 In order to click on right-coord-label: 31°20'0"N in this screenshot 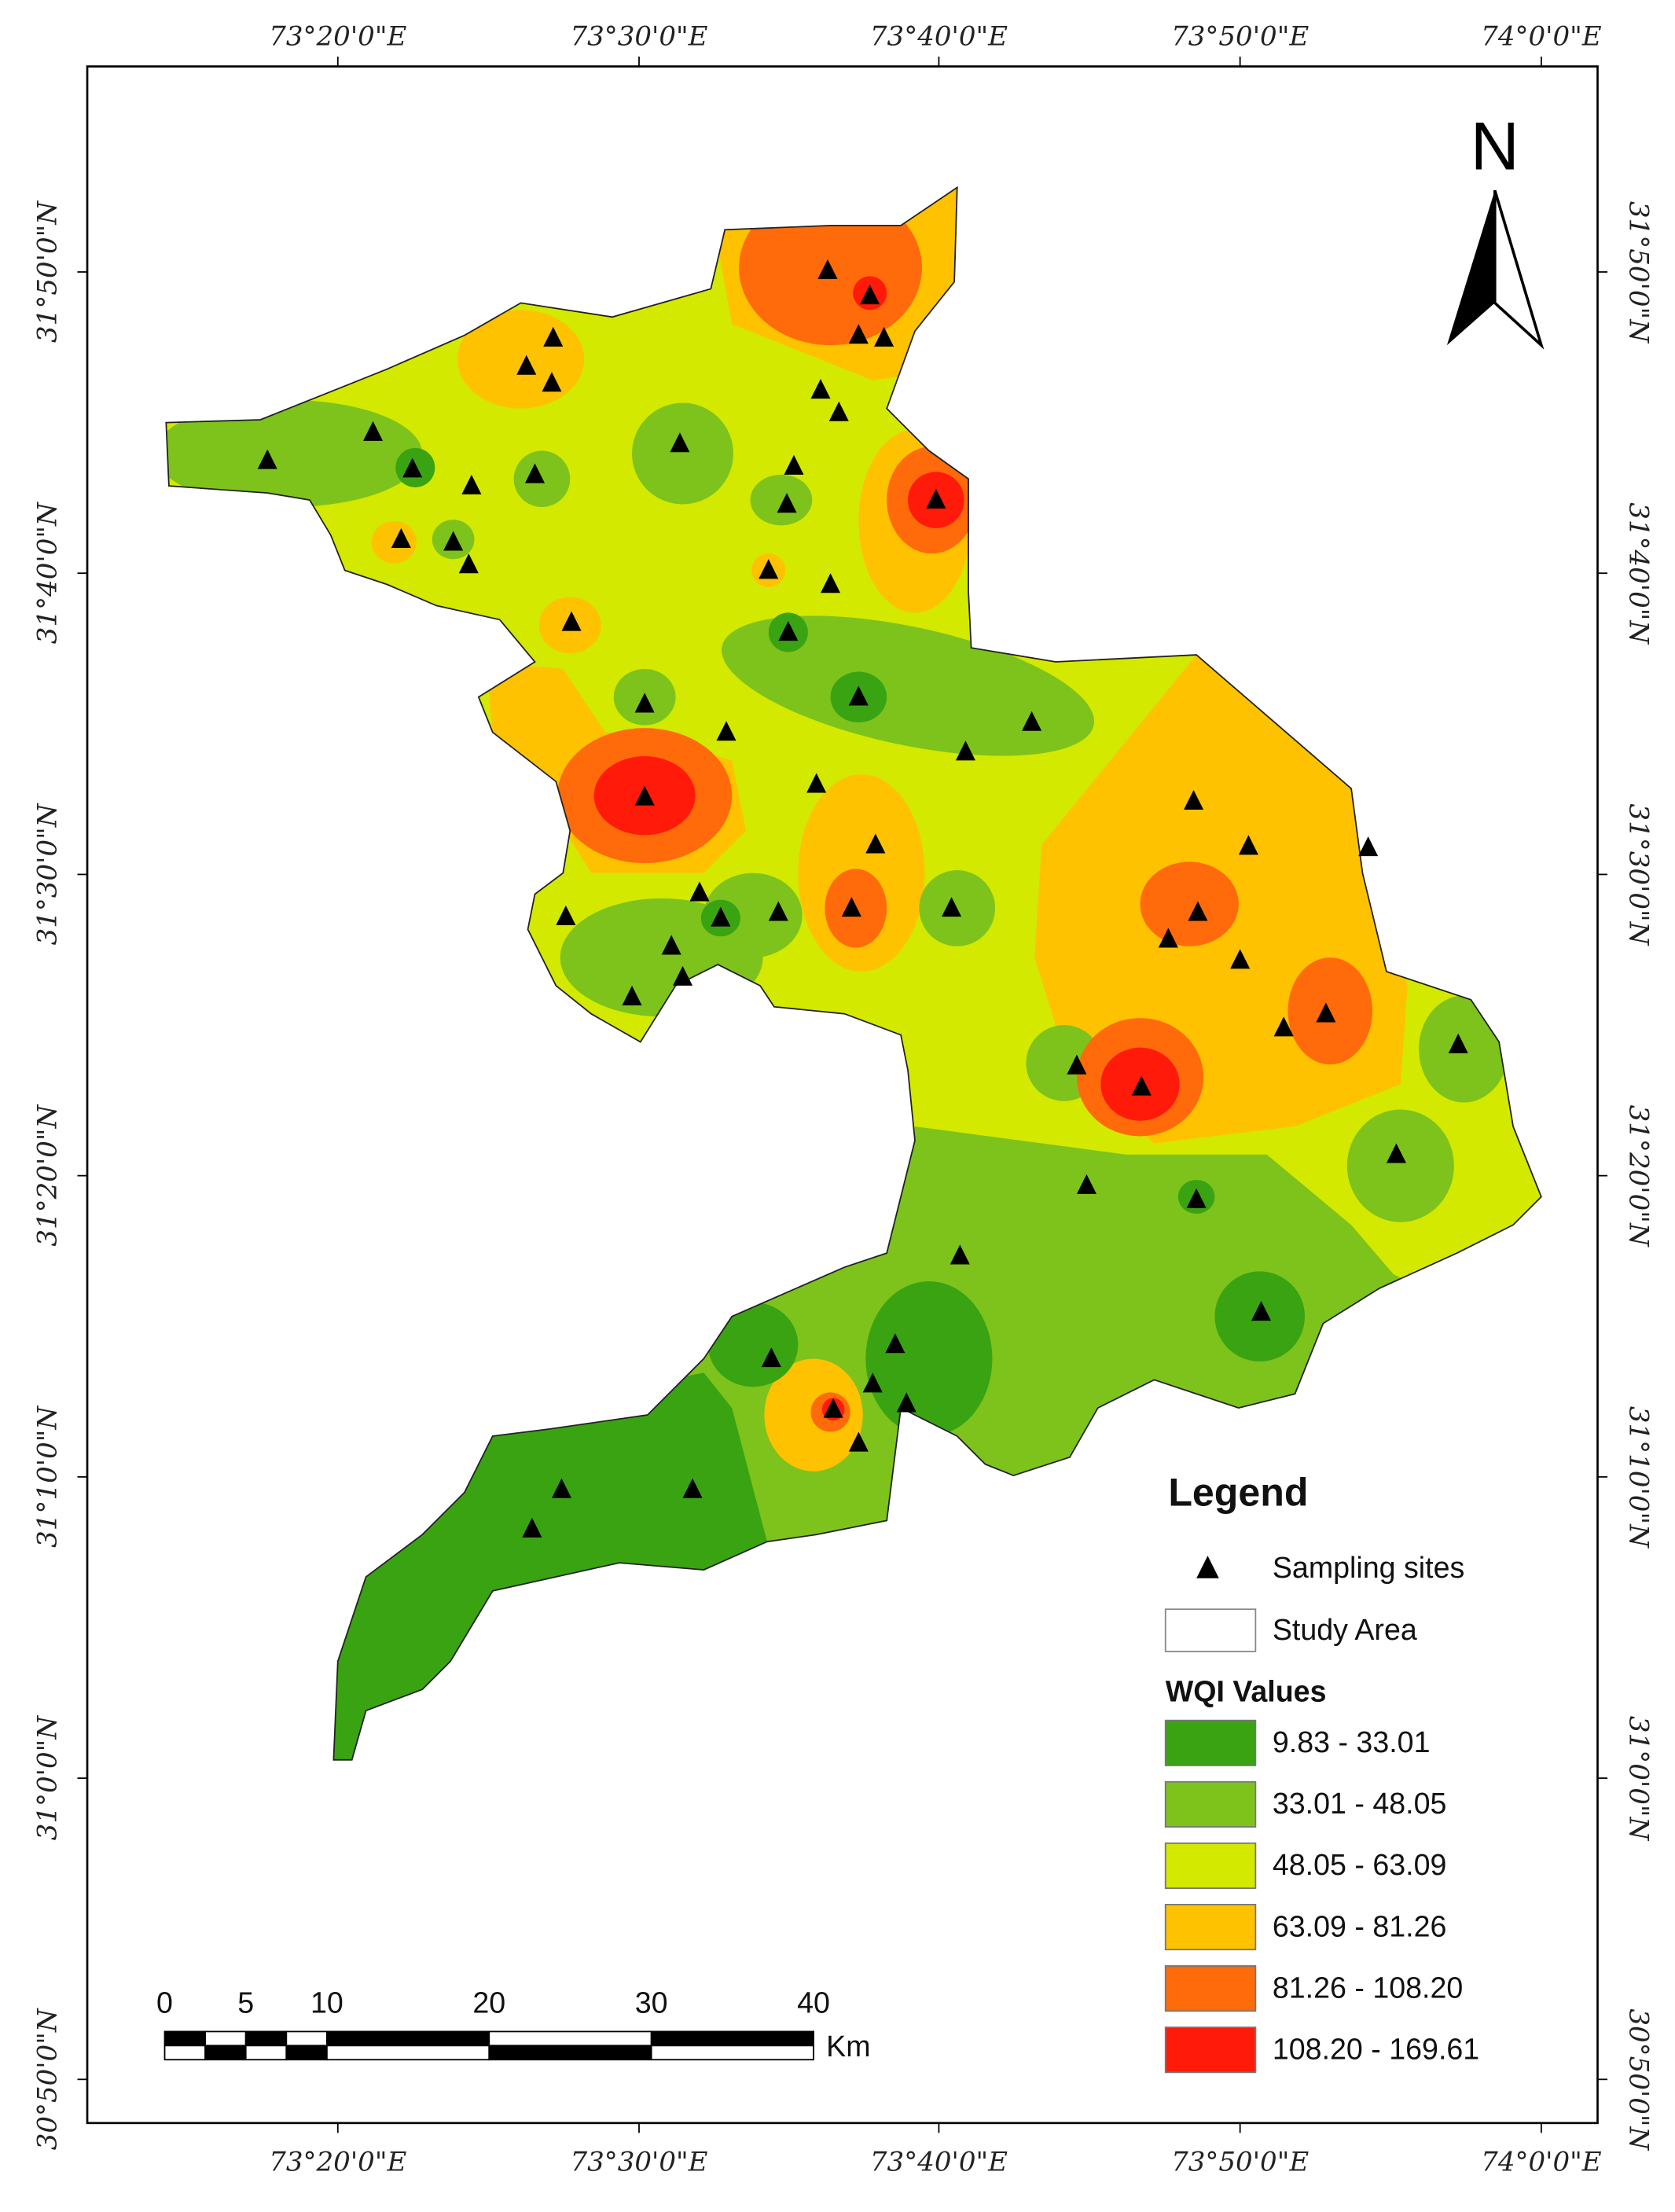, I will do `click(1639, 1176)`.